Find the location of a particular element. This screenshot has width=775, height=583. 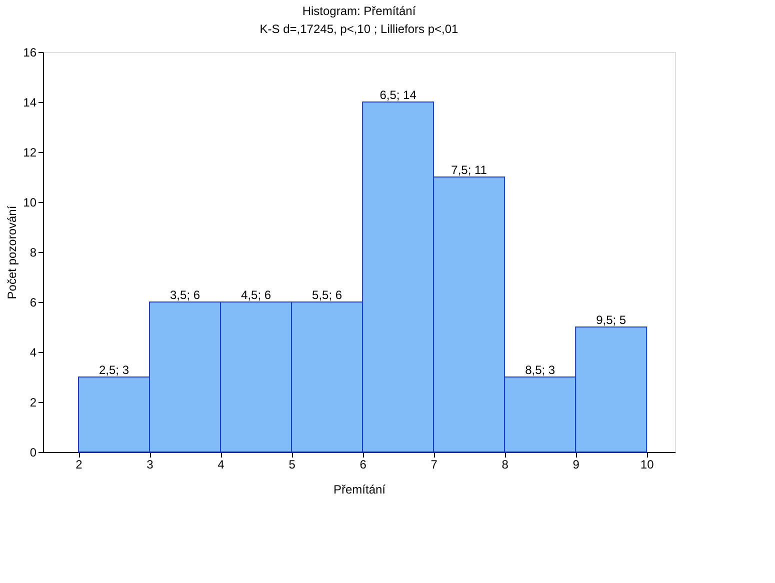

x-tick-label: 8 is located at coordinates (505, 465).